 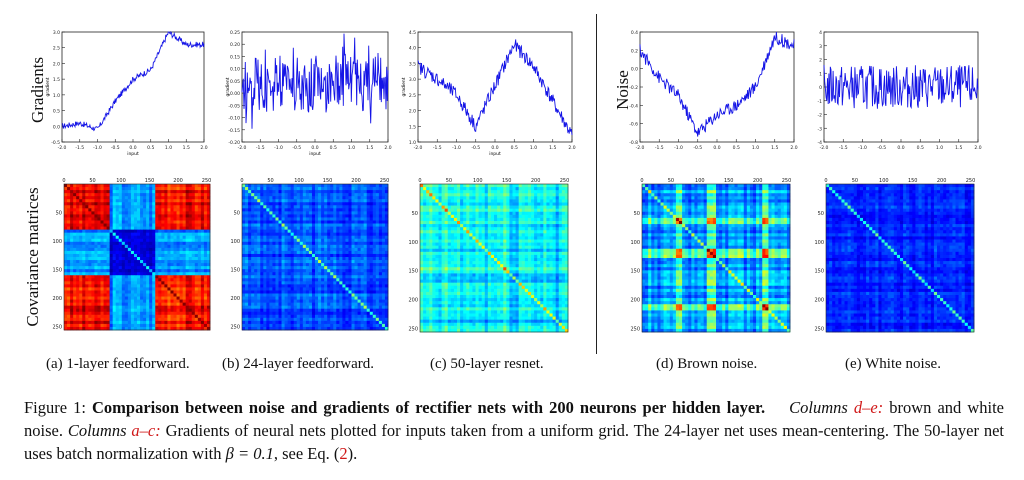 I want to click on caption-text-1: brown and white noise., so click(x=514, y=419).